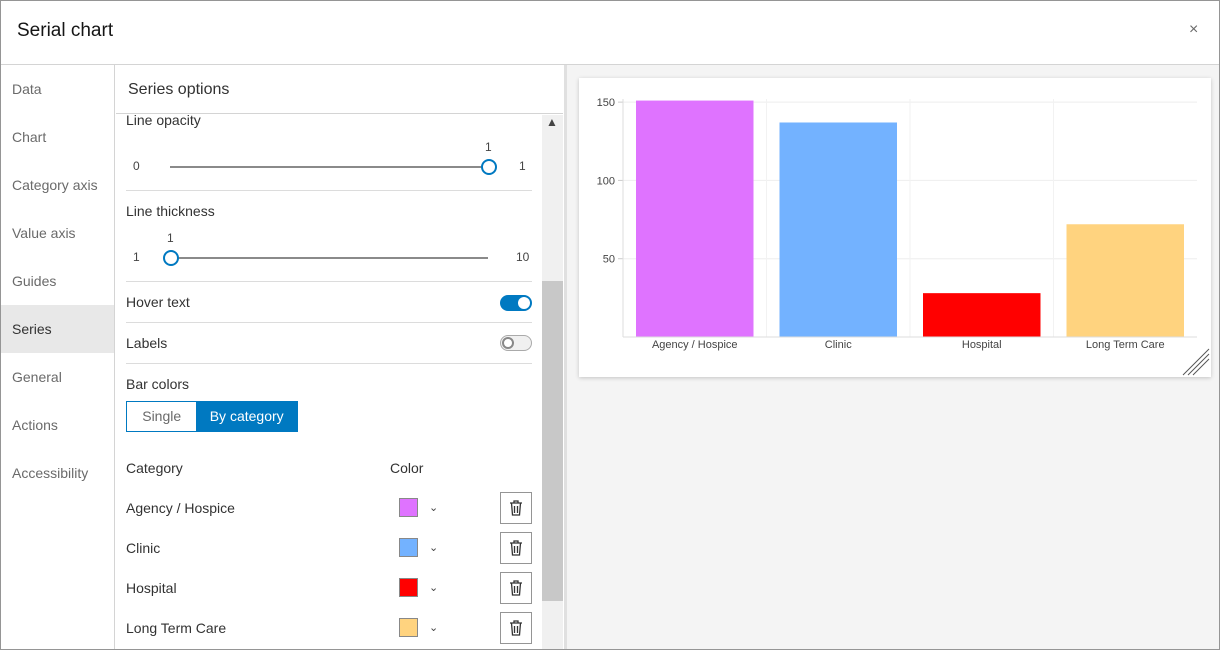 This screenshot has height=650, width=1220. I want to click on category-name: Agency / Hospice, so click(180, 508).